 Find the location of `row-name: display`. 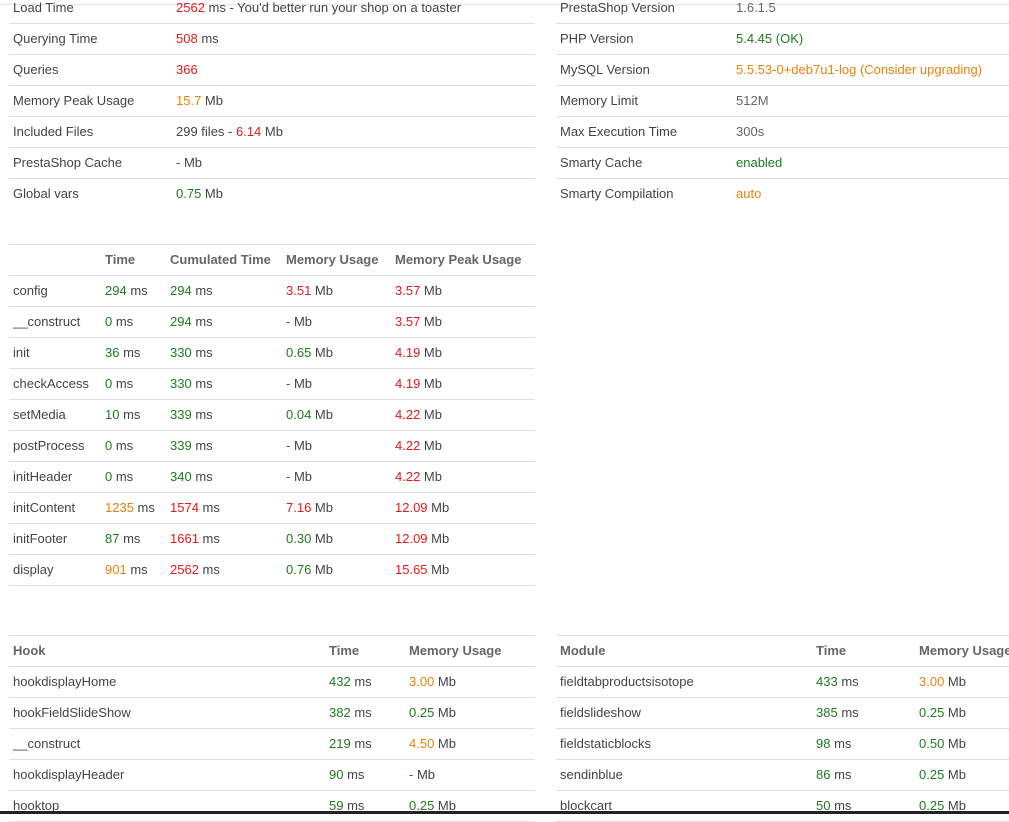

row-name: display is located at coordinates (33, 569).